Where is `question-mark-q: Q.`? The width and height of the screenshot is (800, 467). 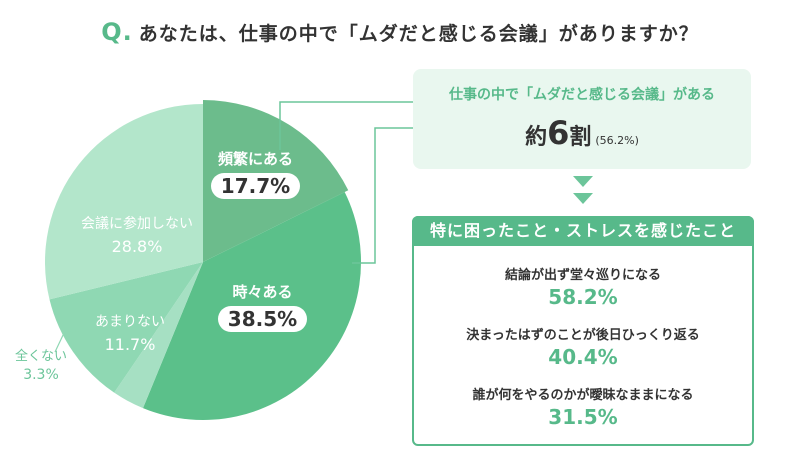
question-mark-q: Q. is located at coordinates (117, 32).